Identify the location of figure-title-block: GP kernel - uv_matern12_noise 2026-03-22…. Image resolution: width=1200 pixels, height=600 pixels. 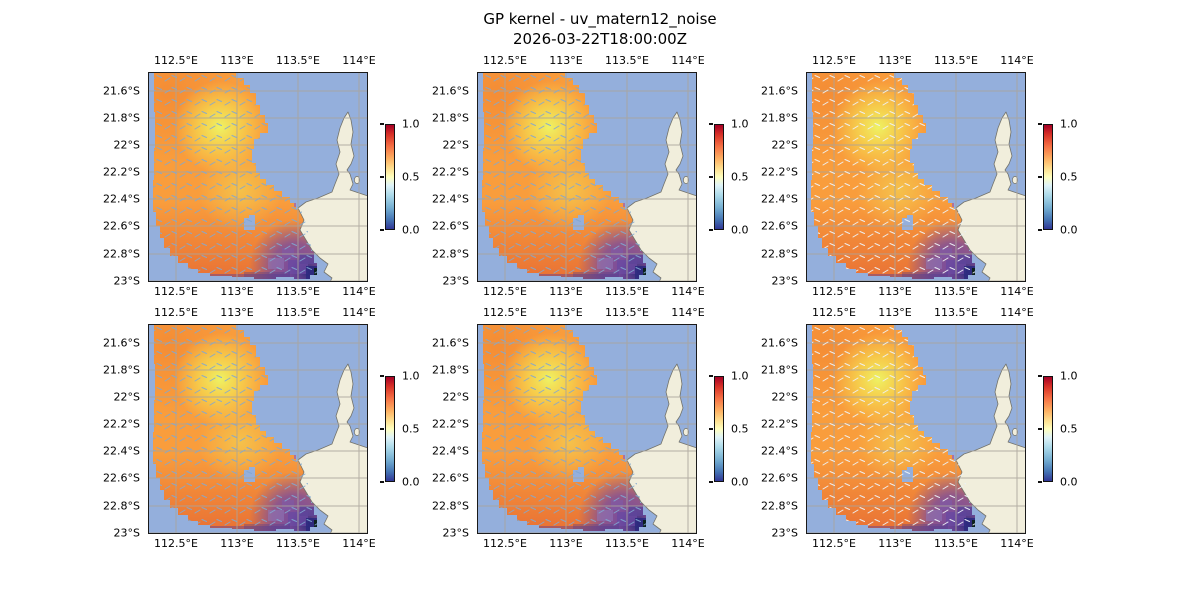
(600, 29).